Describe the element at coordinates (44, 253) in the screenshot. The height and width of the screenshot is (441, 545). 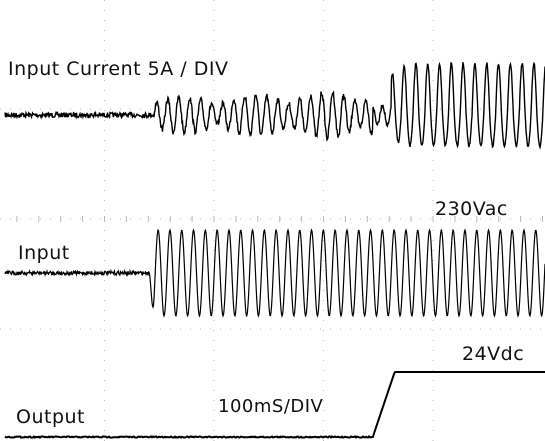
I see `series-label-input: Input` at that location.